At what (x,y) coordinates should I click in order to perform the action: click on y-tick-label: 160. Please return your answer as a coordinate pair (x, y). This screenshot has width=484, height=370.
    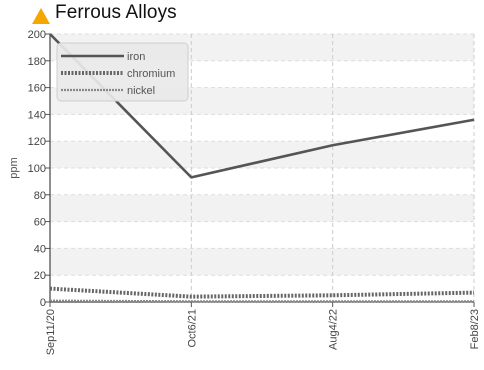
    Looking at the image, I should click on (37, 89).